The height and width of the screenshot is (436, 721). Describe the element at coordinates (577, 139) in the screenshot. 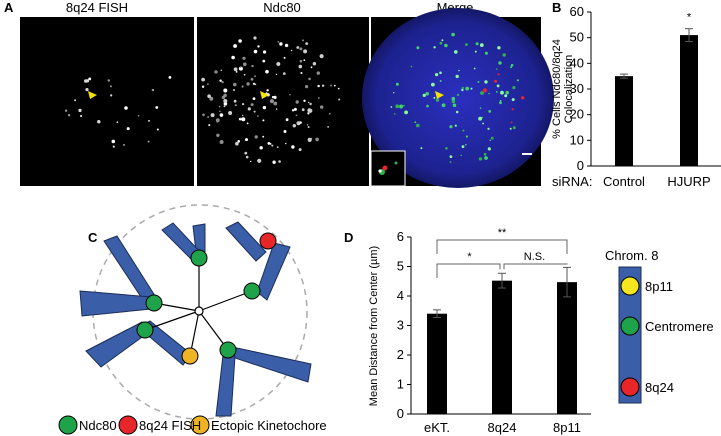

I see `chart-b-ytick-label: 10` at that location.